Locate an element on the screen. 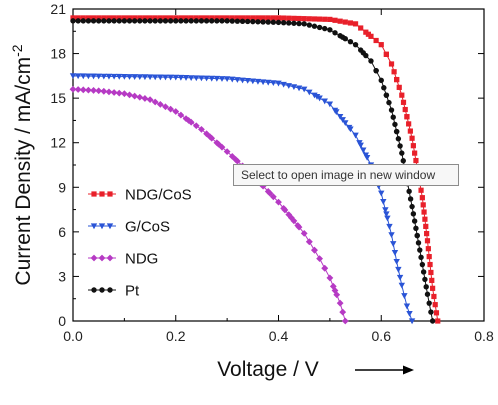 This screenshot has height=405, width=498. y-tick-label: 9 is located at coordinates (62, 187).